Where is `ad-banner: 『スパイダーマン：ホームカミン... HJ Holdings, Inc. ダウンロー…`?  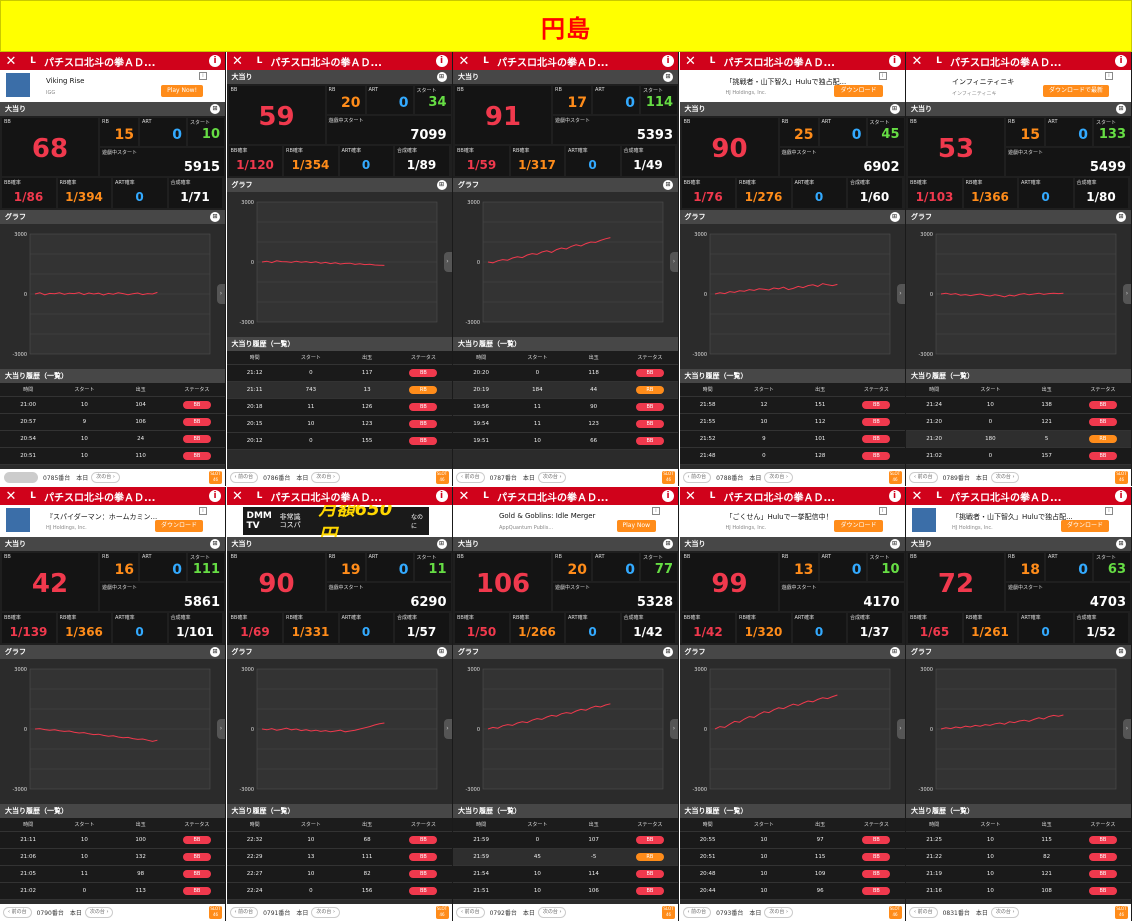 ad-banner: 『スパイダーマン：ホームカミン... HJ Holdings, Inc. ダウンロー… is located at coordinates (112, 521).